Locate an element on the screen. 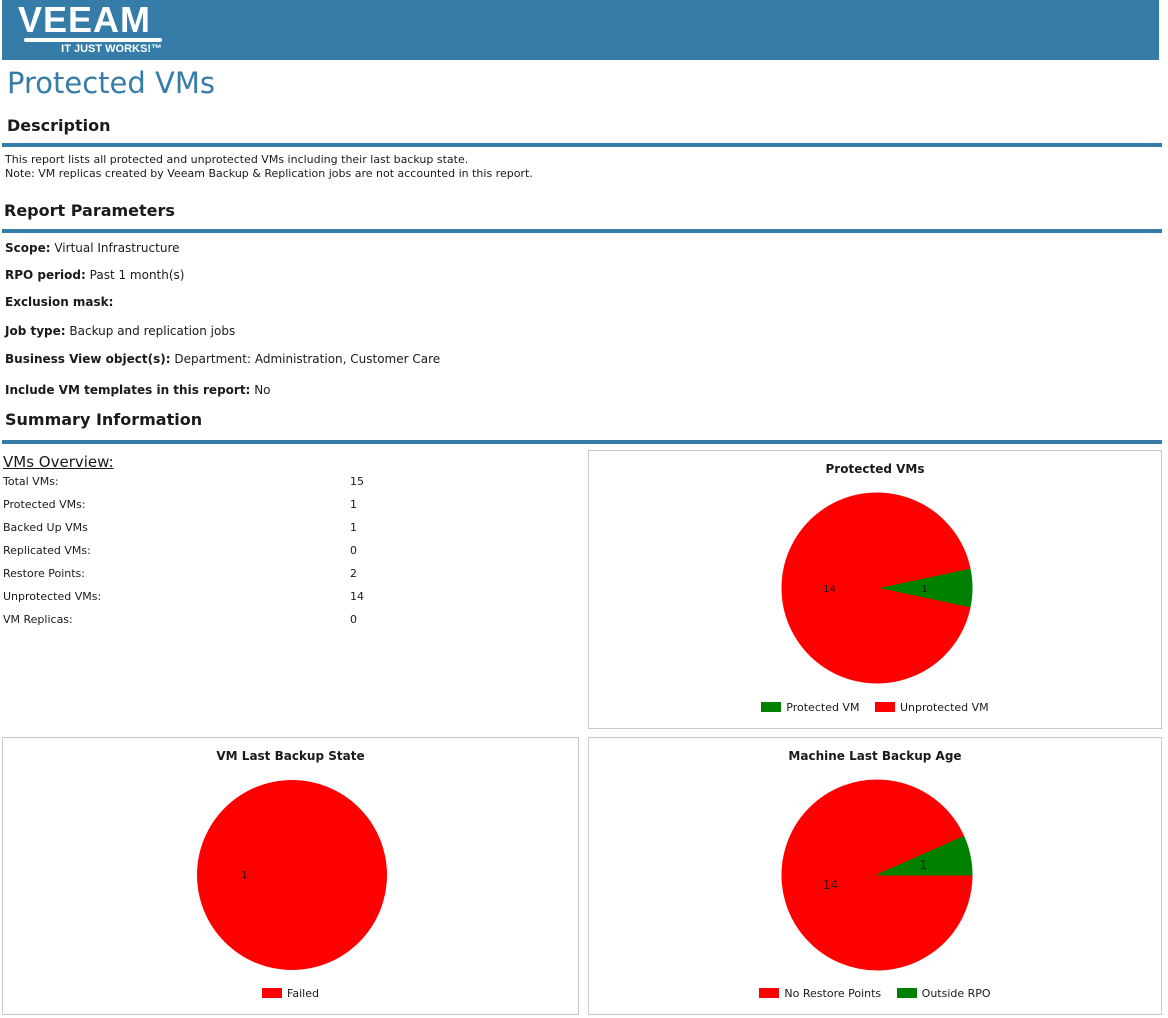 This screenshot has height=1018, width=1168. param-rpo-period: RPO period: Past 1 month(s) is located at coordinates (94, 275).